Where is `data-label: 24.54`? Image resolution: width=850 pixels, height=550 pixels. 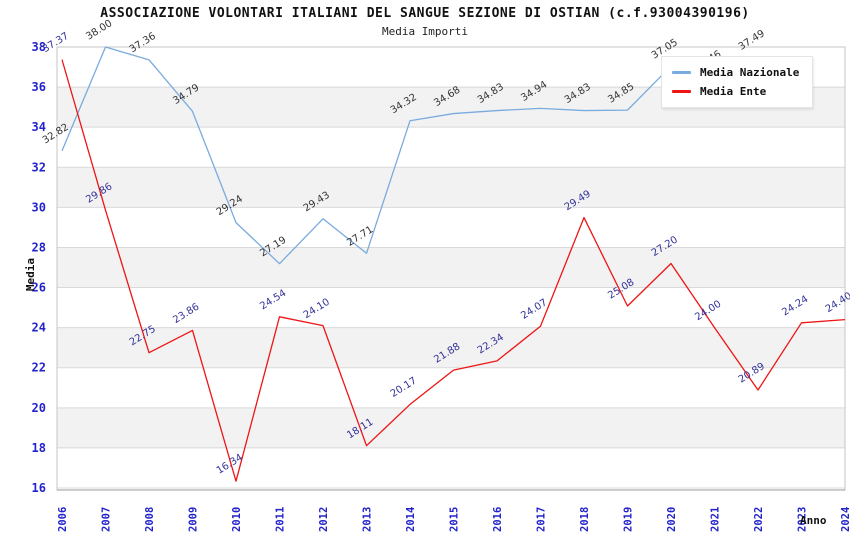 data-label: 24.54 is located at coordinates (273, 300).